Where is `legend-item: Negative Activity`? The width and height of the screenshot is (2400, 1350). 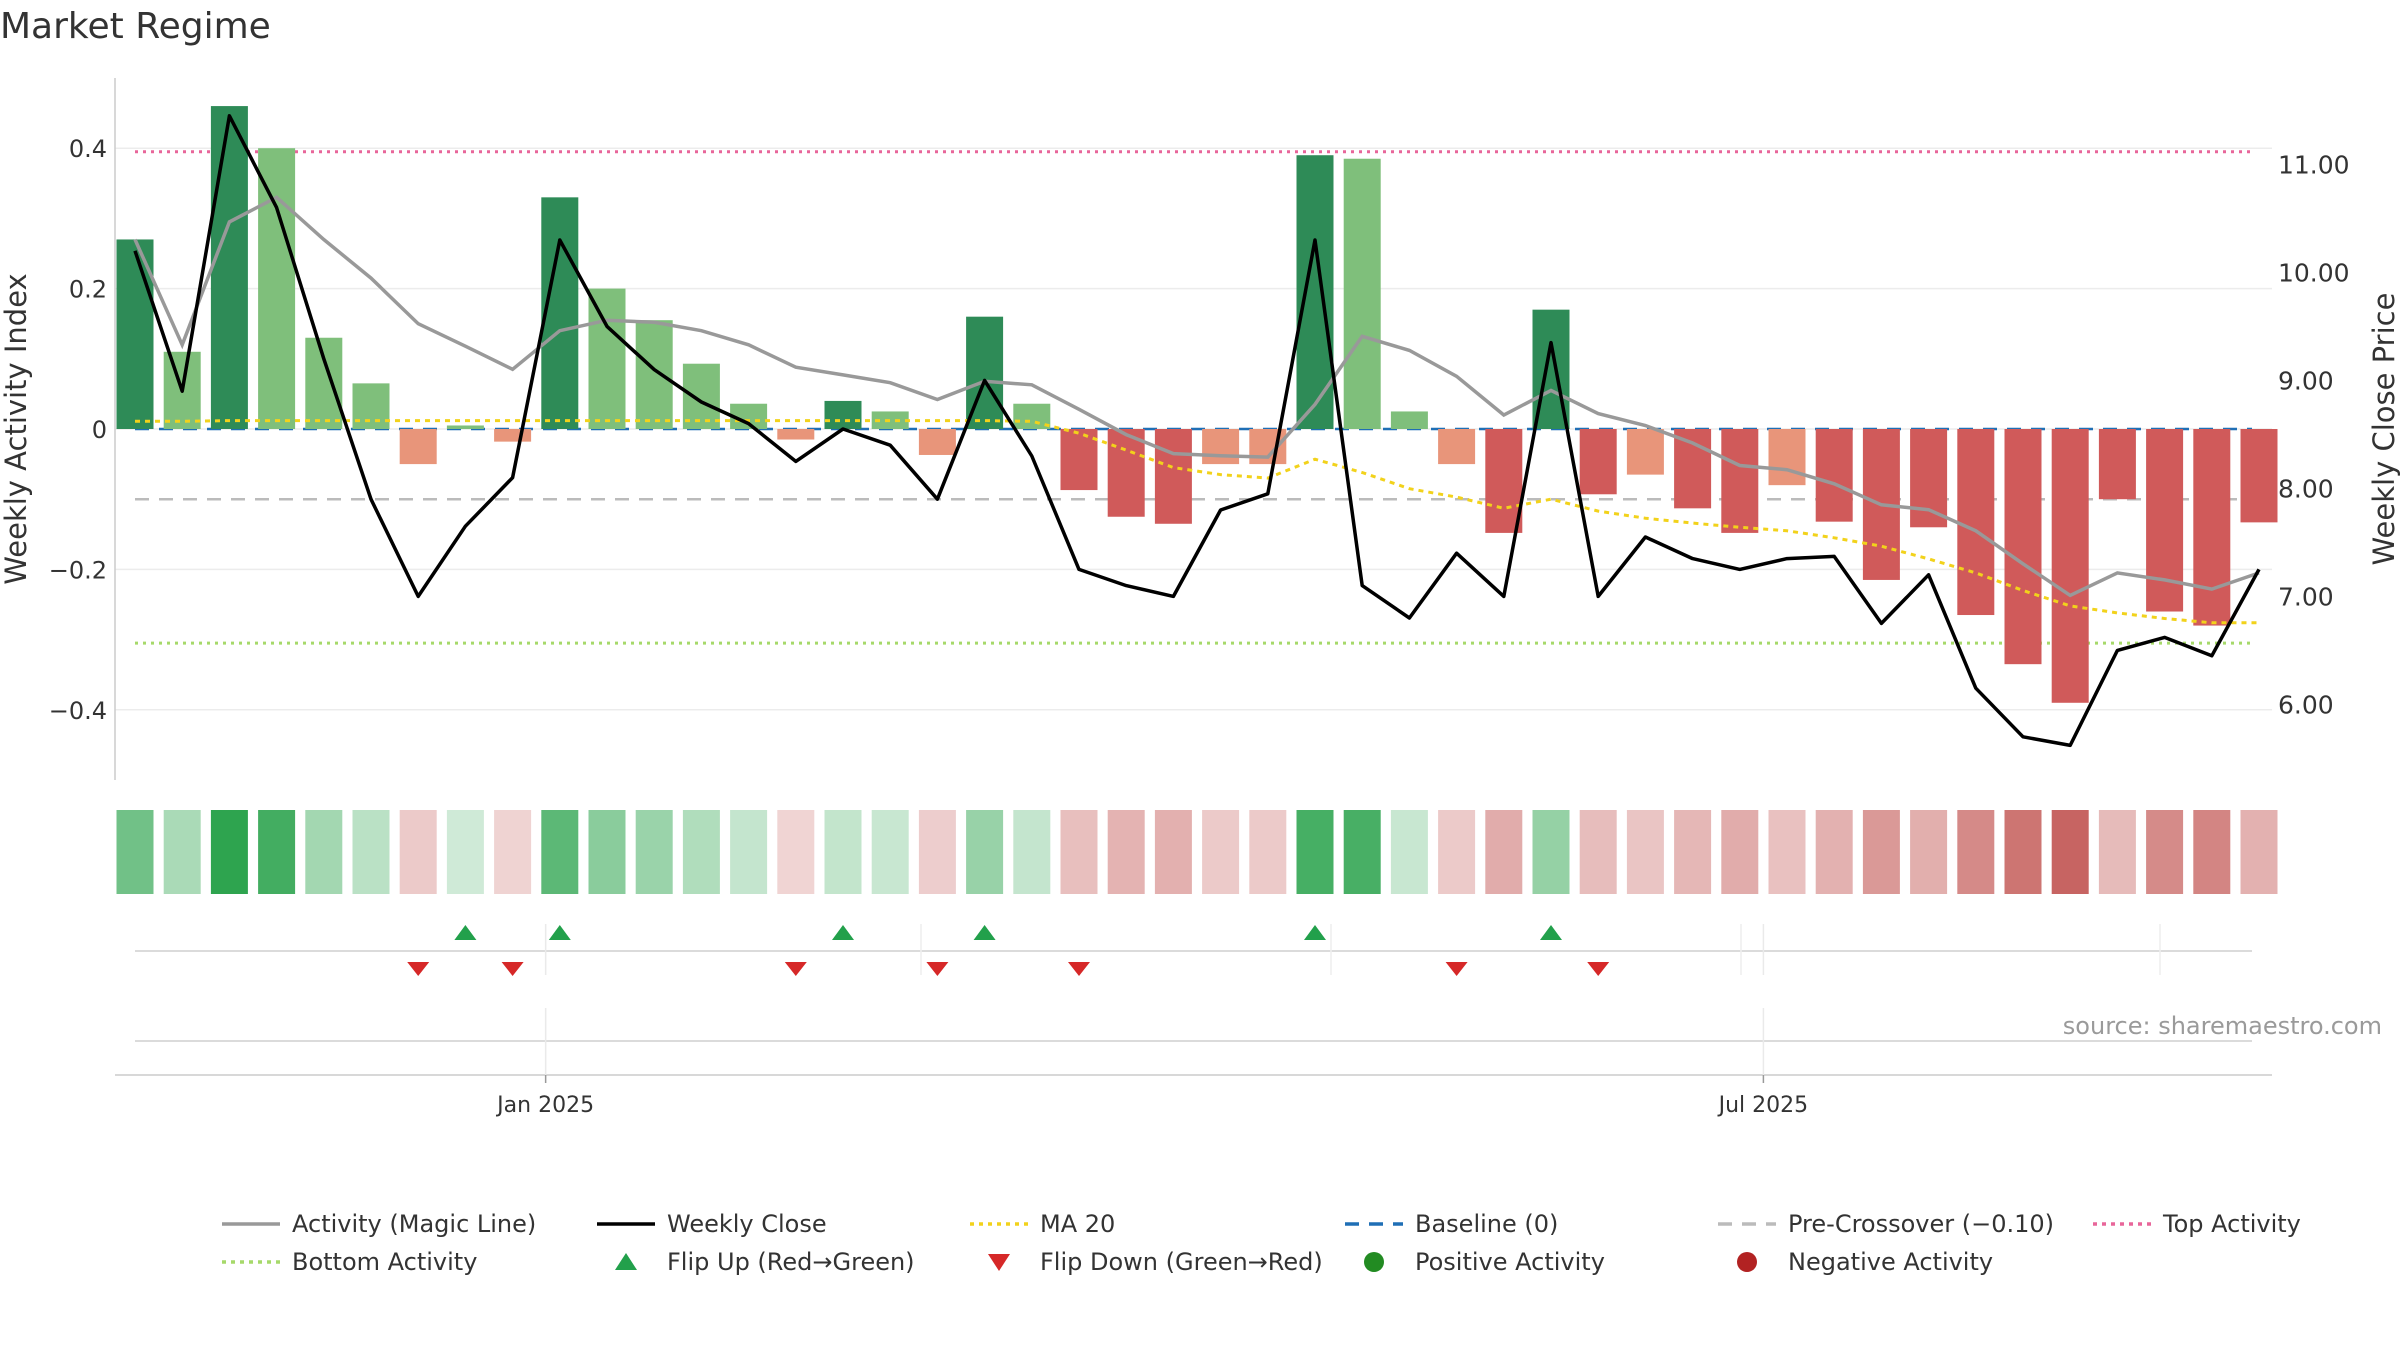 legend-item: Negative Activity is located at coordinates (1865, 1262).